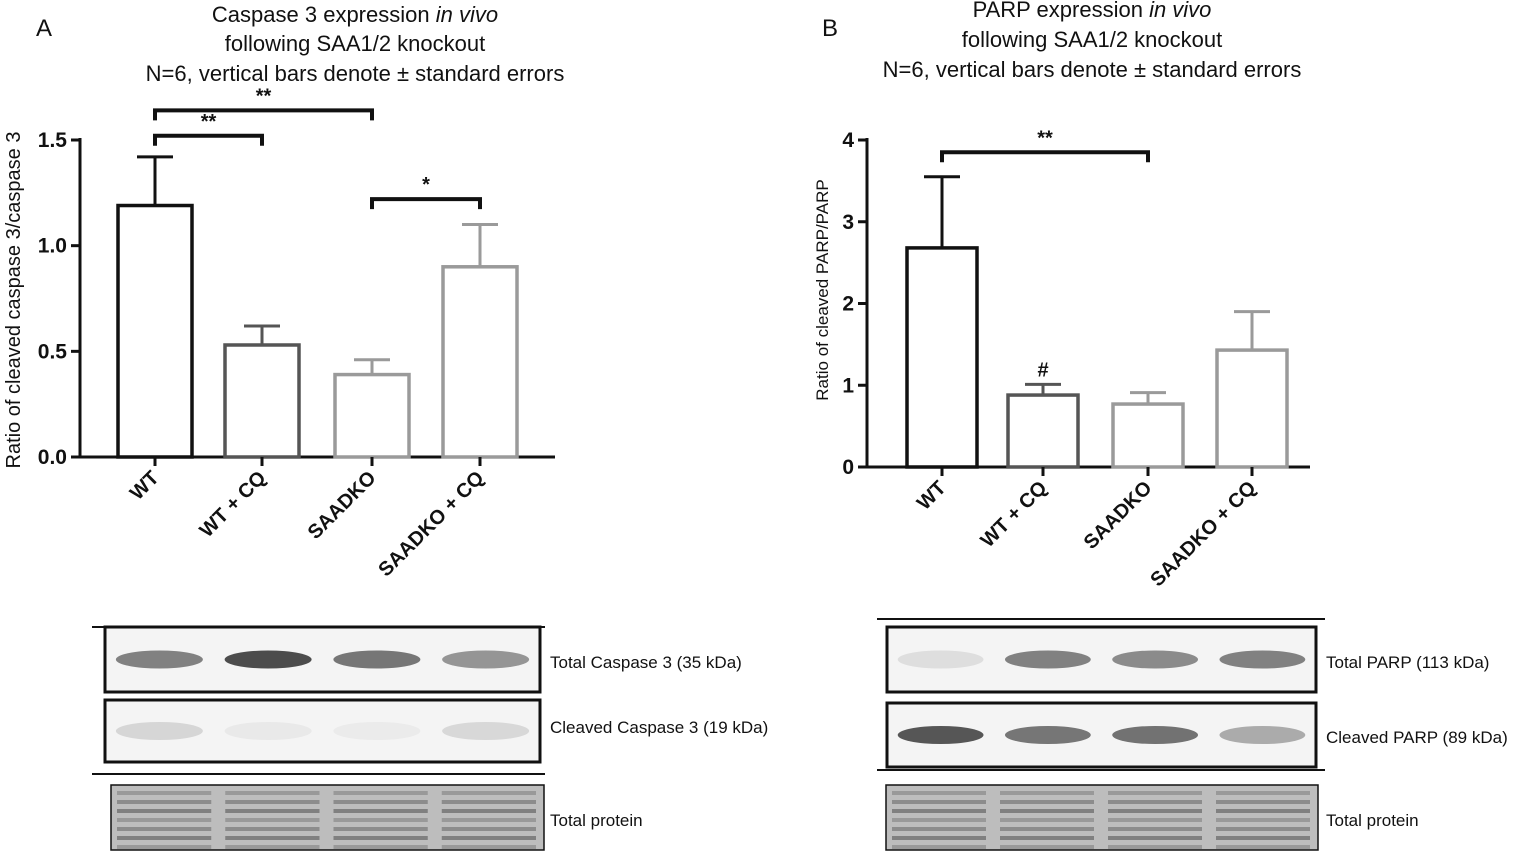 The width and height of the screenshot is (1535, 851). Describe the element at coordinates (822, 289) in the screenshot. I see `y-axis-title: Ratio of cleaved PARP/PARP` at that location.